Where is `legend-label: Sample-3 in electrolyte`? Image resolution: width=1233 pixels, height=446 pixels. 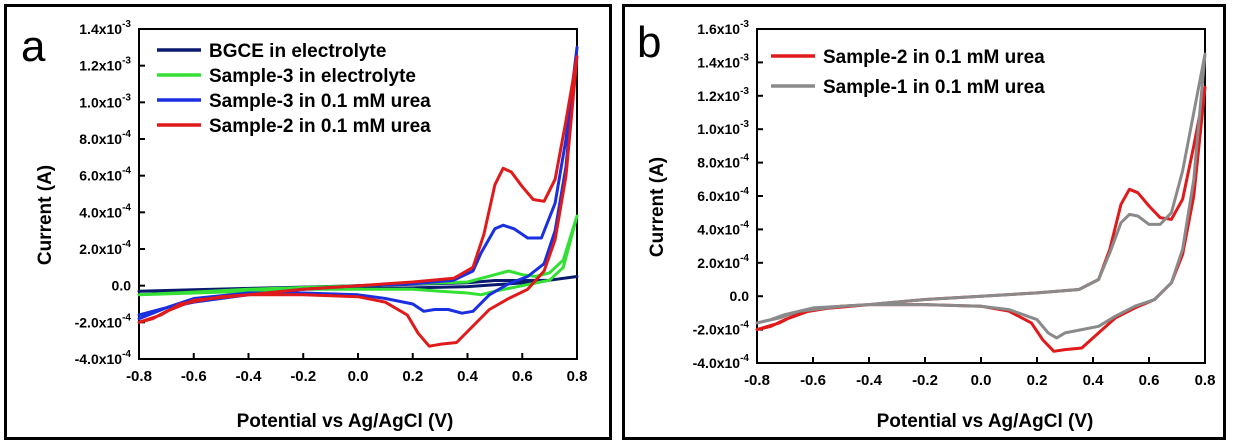 legend-label: Sample-3 in electrolyte is located at coordinates (312, 76).